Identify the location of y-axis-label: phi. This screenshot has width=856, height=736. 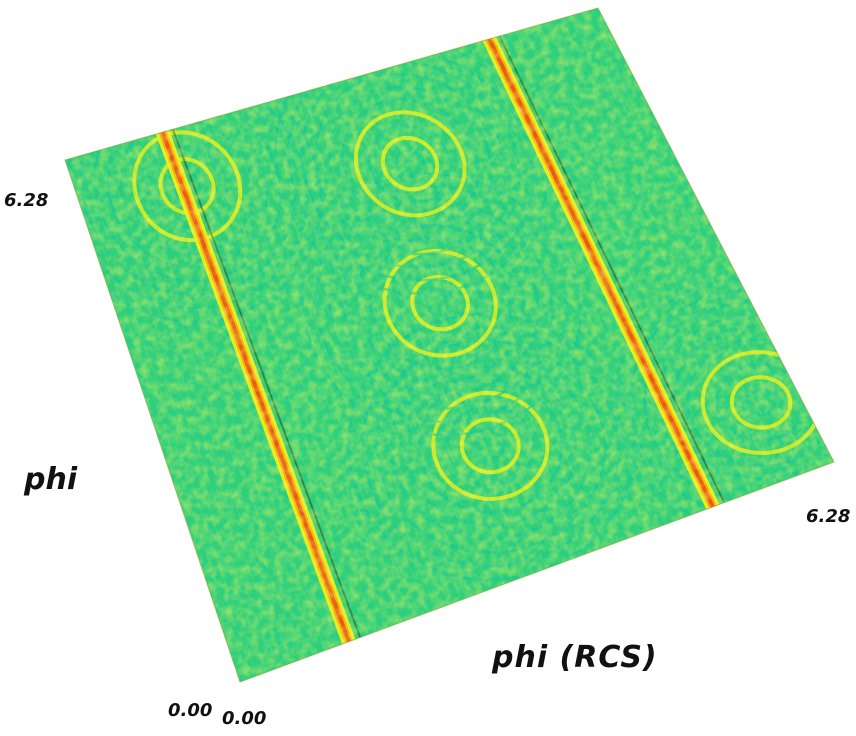
(51, 479).